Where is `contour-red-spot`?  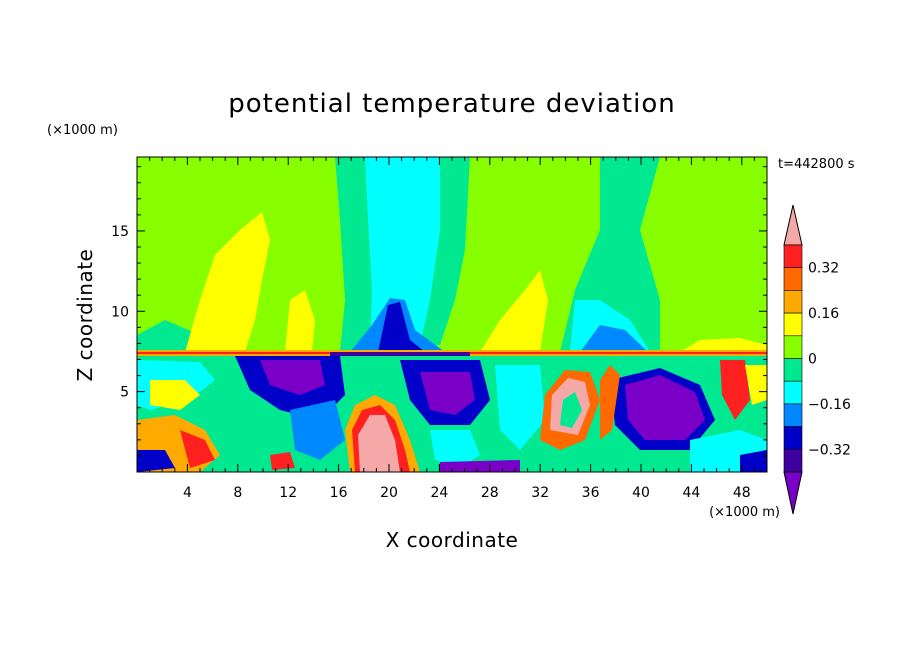 contour-red-spot is located at coordinates (282, 461).